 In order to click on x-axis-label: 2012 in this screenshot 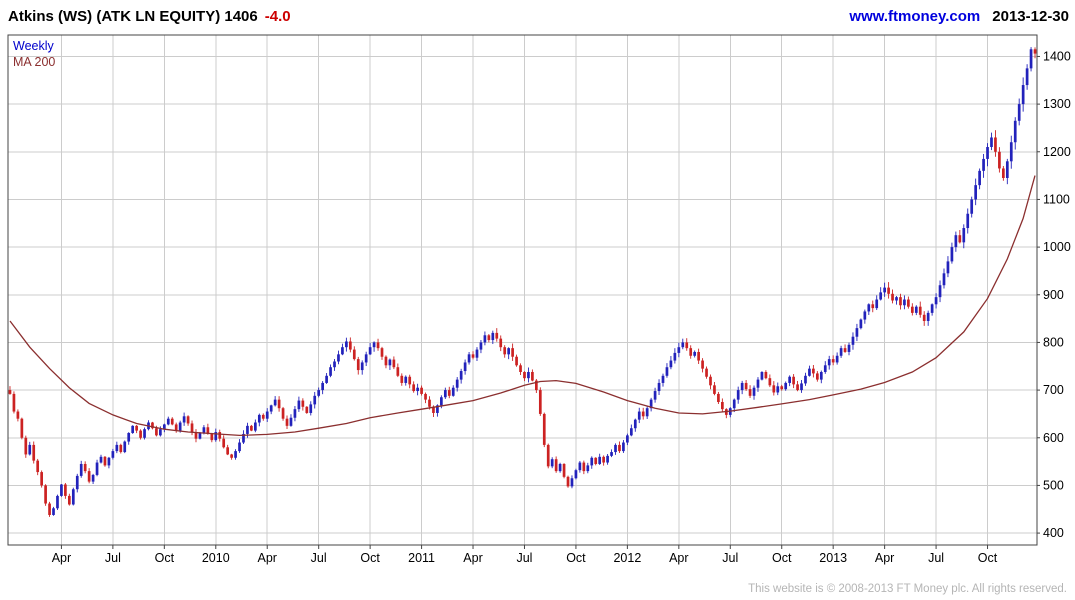, I will do `click(627, 558)`.